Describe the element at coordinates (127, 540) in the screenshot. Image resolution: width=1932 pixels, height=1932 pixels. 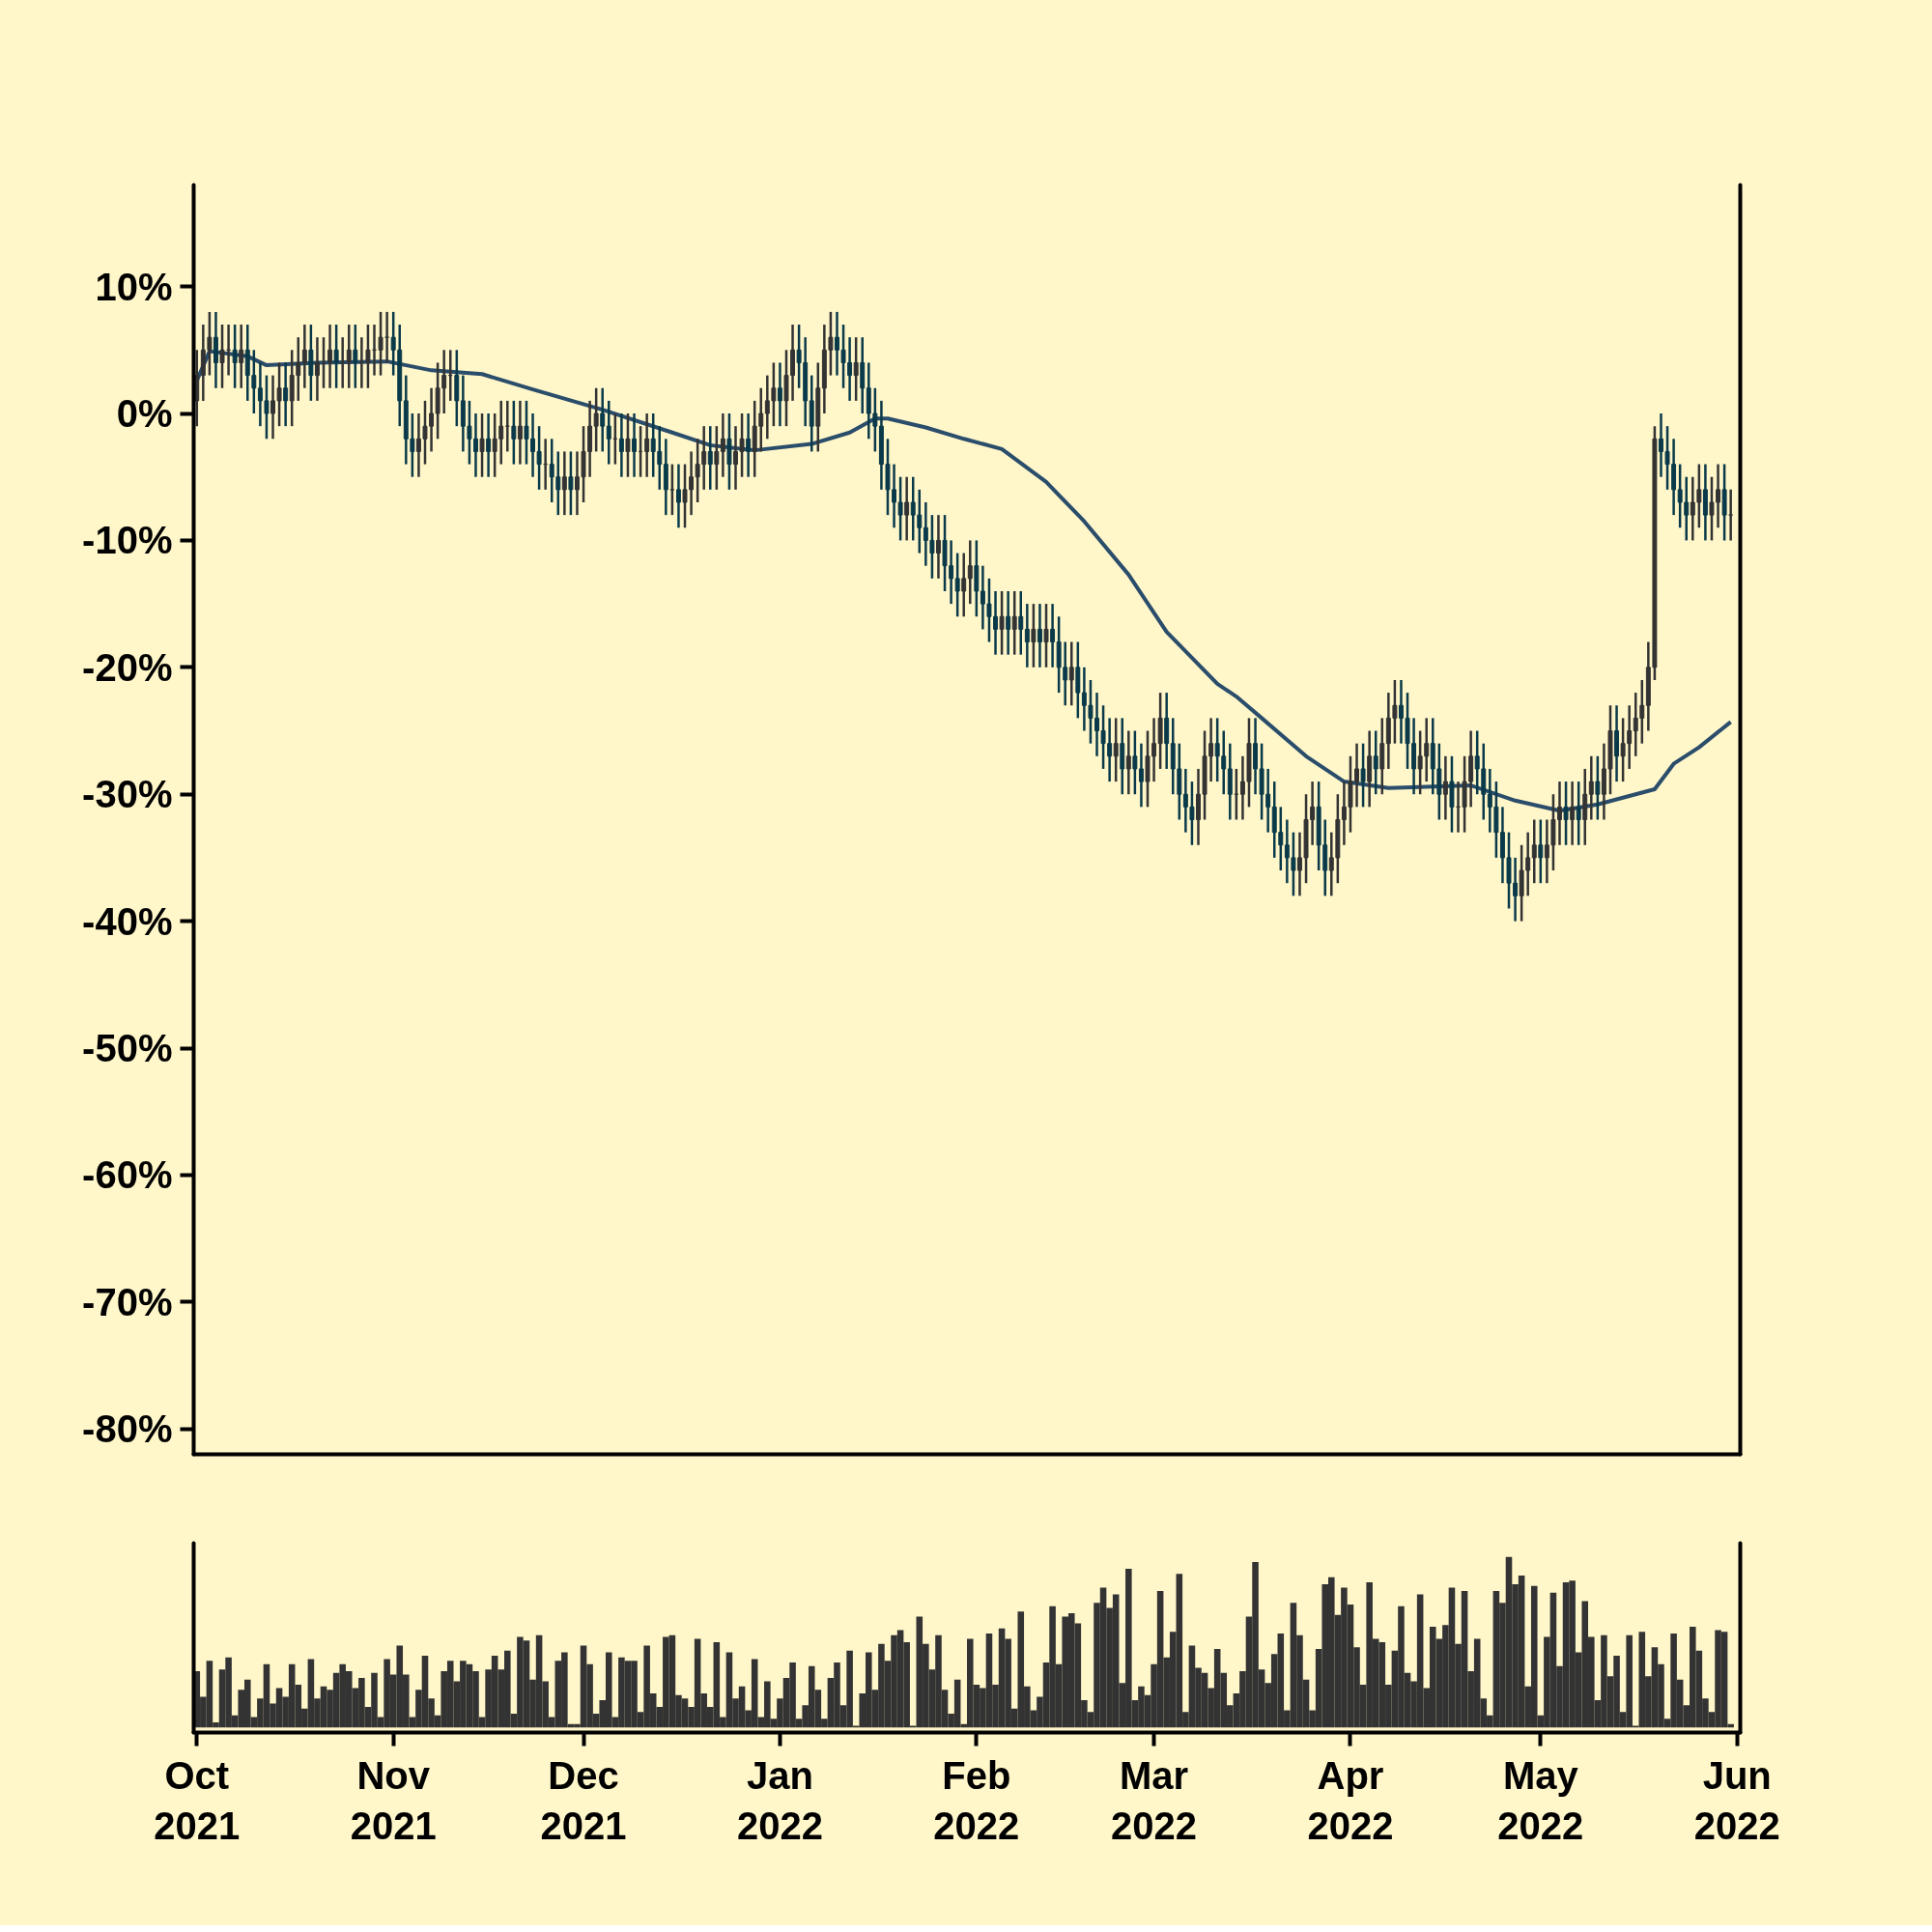
I see `y-tick-label: -10%` at that location.